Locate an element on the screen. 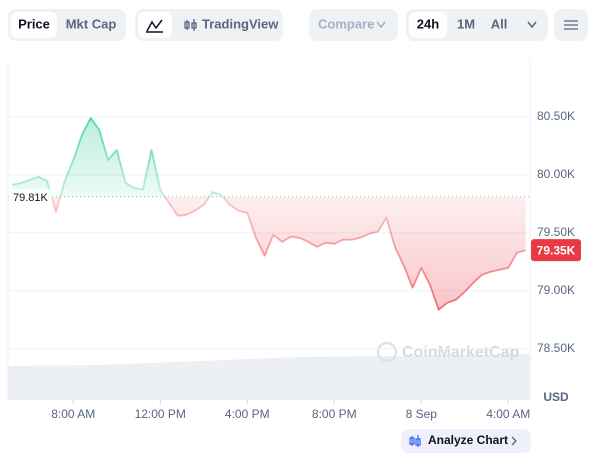  analyze-button is located at coordinates (466, 441).